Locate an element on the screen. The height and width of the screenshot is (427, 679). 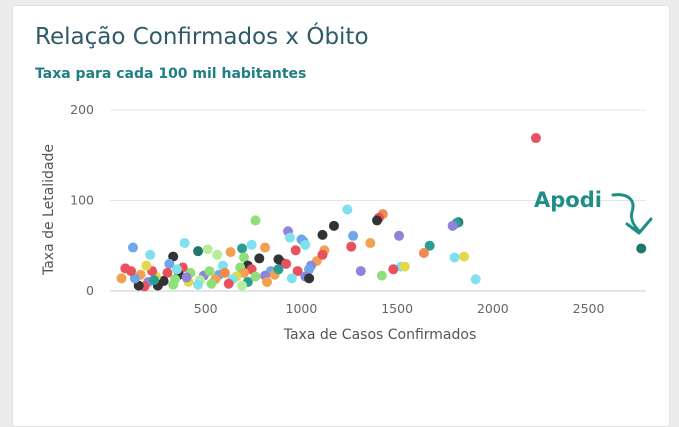
annotation-arrowhead-icon is located at coordinates (639, 226).